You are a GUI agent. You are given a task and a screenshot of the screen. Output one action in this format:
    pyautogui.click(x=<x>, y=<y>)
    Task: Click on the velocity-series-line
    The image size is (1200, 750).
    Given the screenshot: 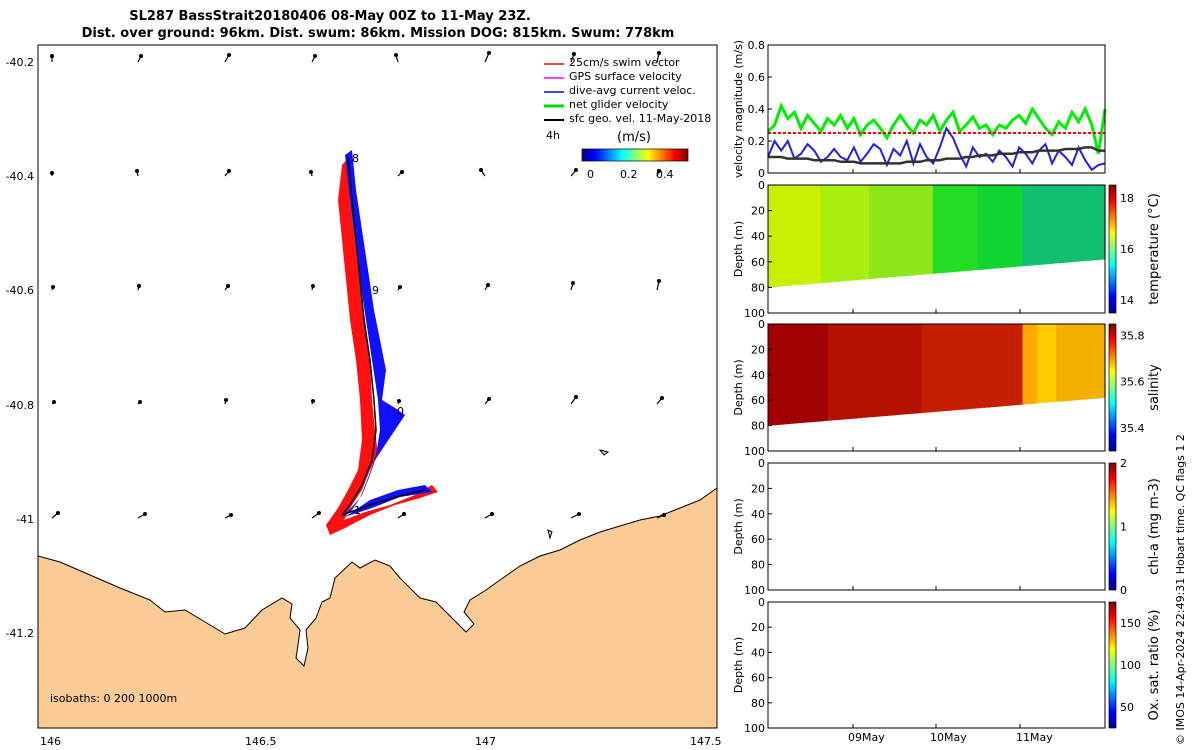 What is the action you would take?
    pyautogui.click(x=936, y=155)
    